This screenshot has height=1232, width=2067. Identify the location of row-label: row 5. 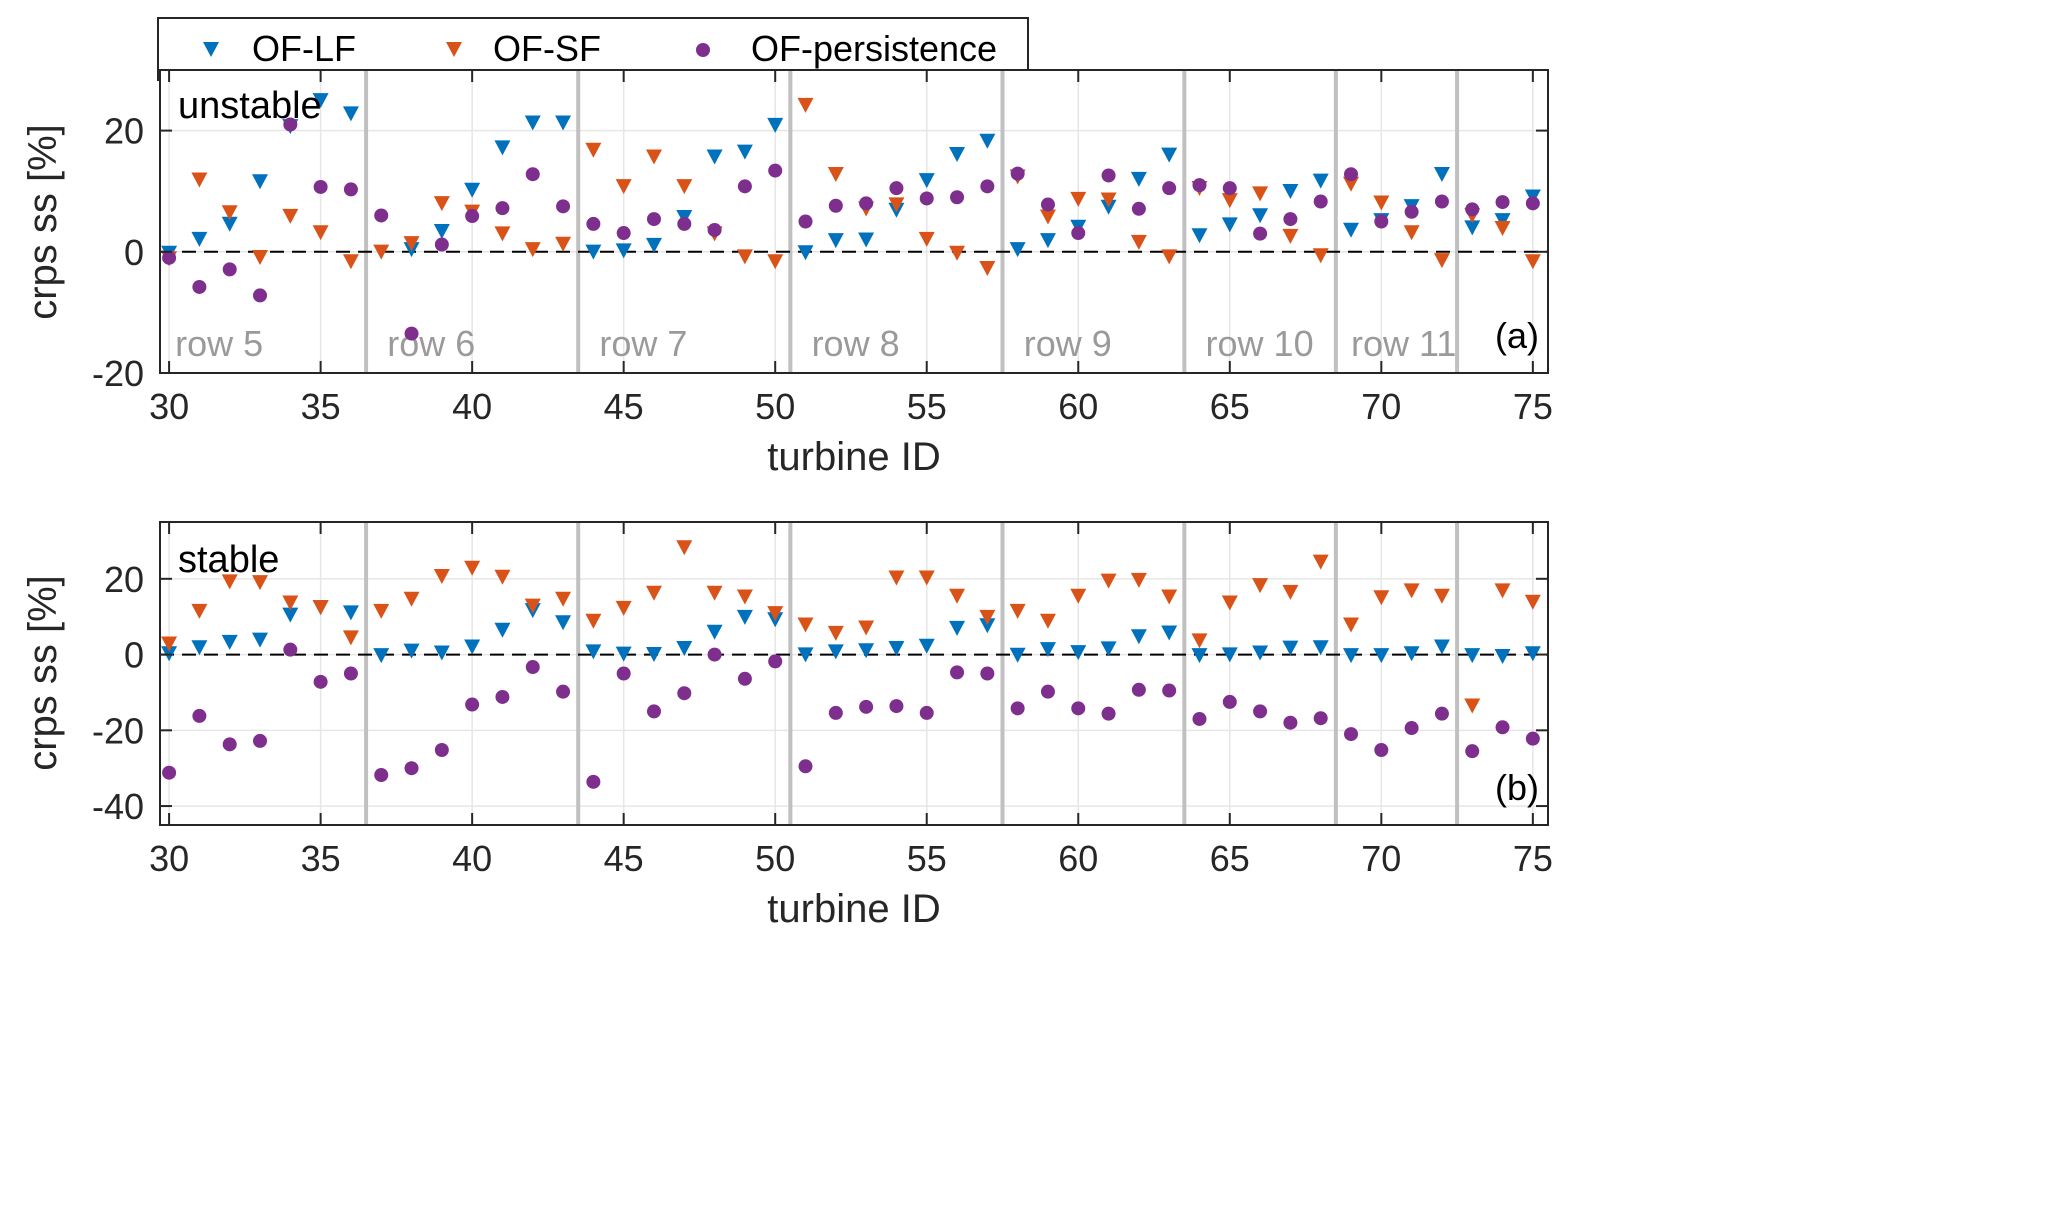
(219, 343).